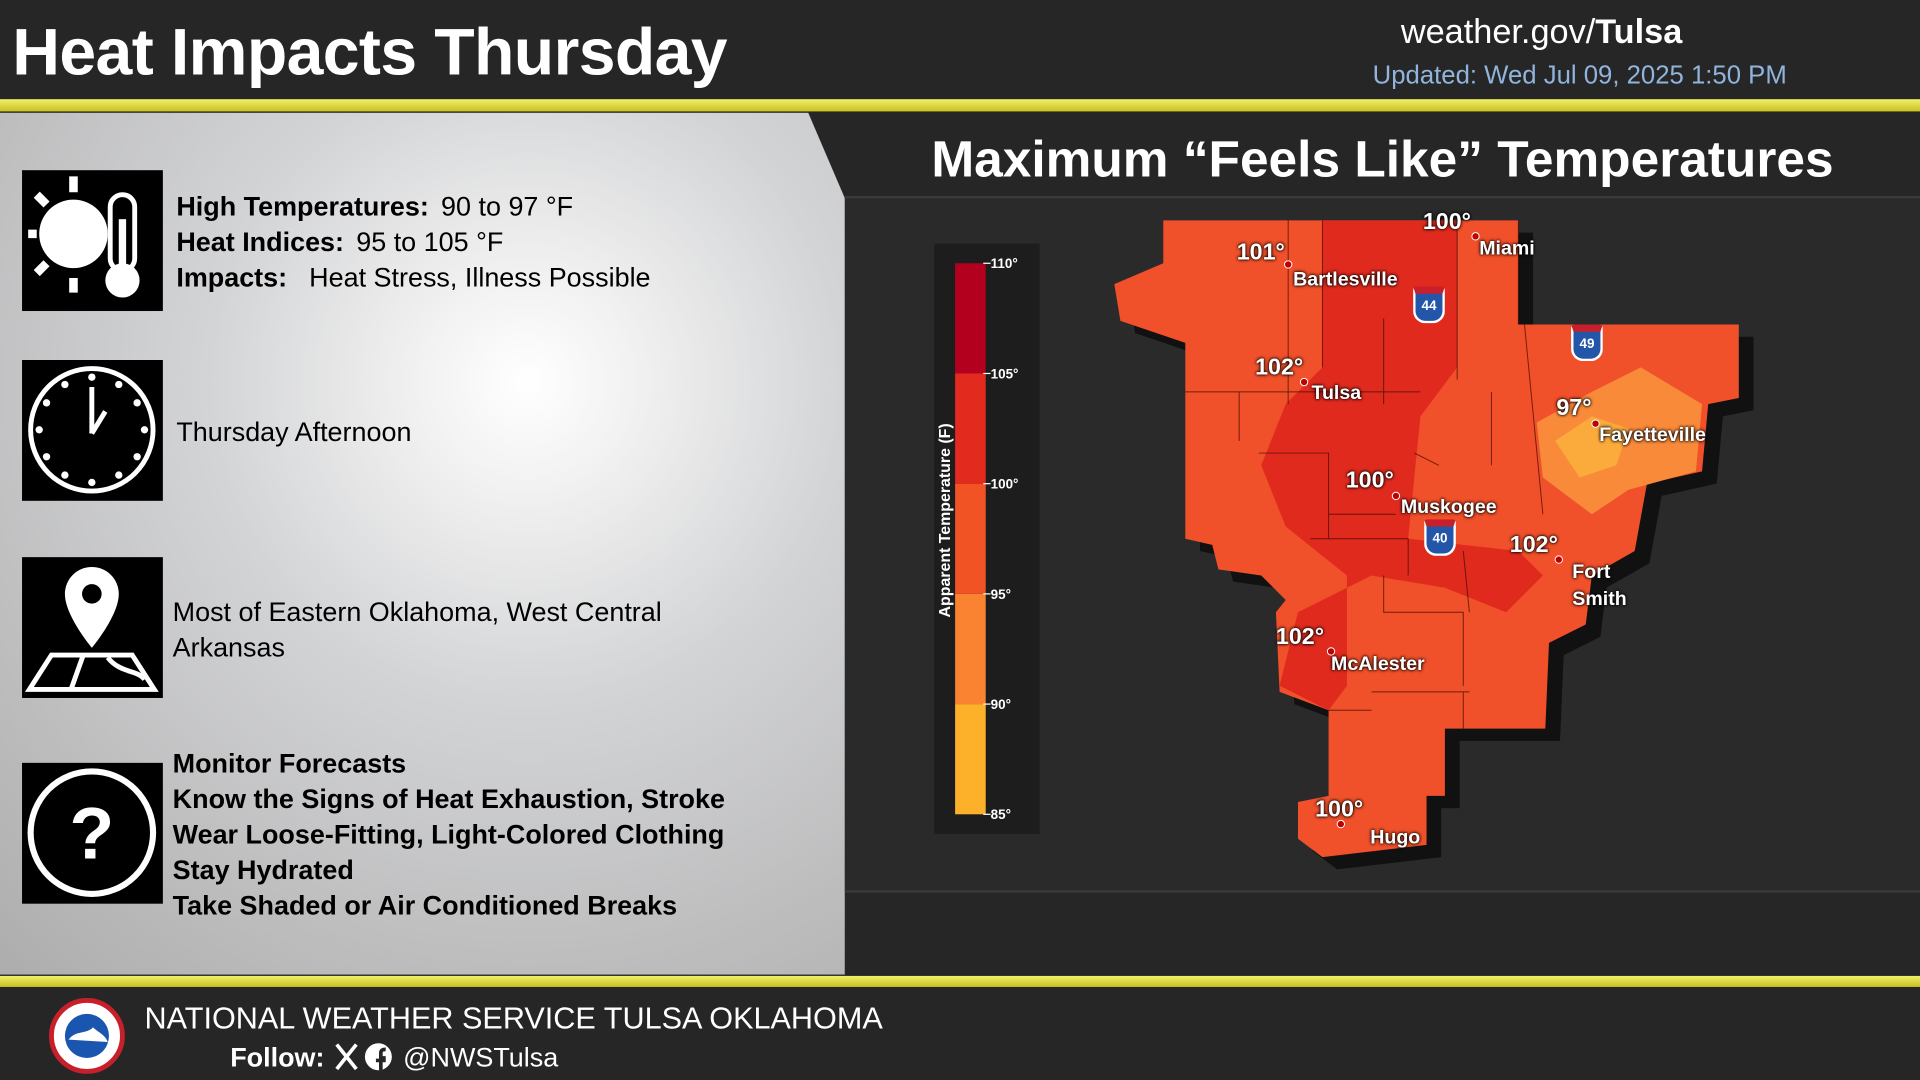 This screenshot has width=1920, height=1080. I want to click on timing: Thursday Afternoon, so click(294, 431).